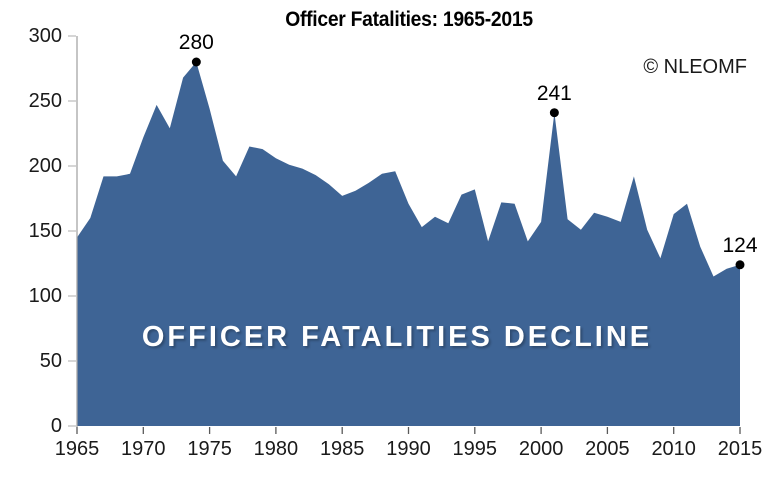  I want to click on x-tick-label: 2015, so click(740, 449).